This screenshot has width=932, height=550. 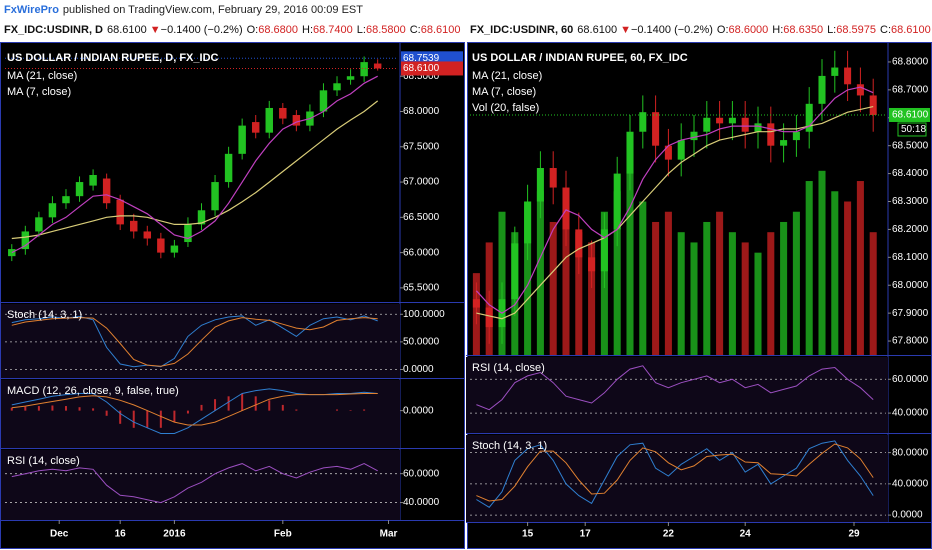 What do you see at coordinates (278, 30) in the screenshot?
I see `ohlc-value: 68.6800` at bounding box center [278, 30].